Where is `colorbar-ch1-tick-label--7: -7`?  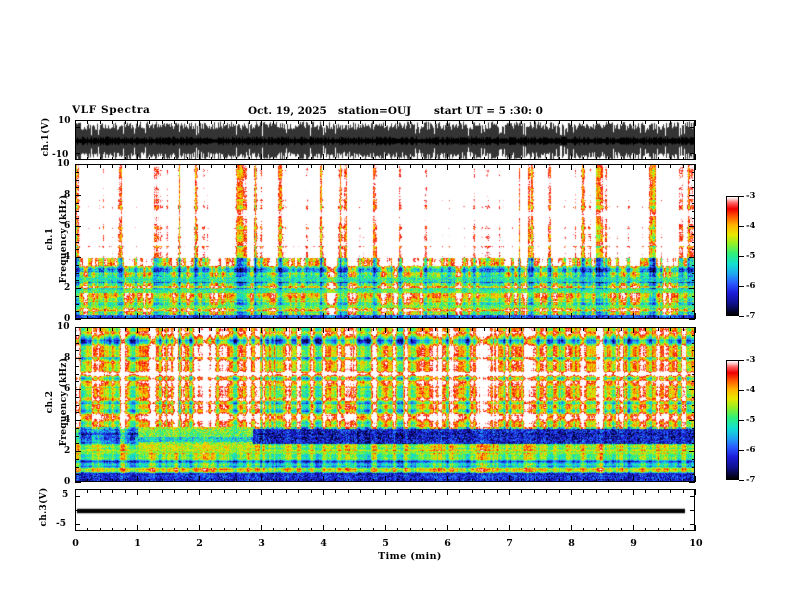
colorbar-ch1-tick-label--7: -7 is located at coordinates (751, 316).